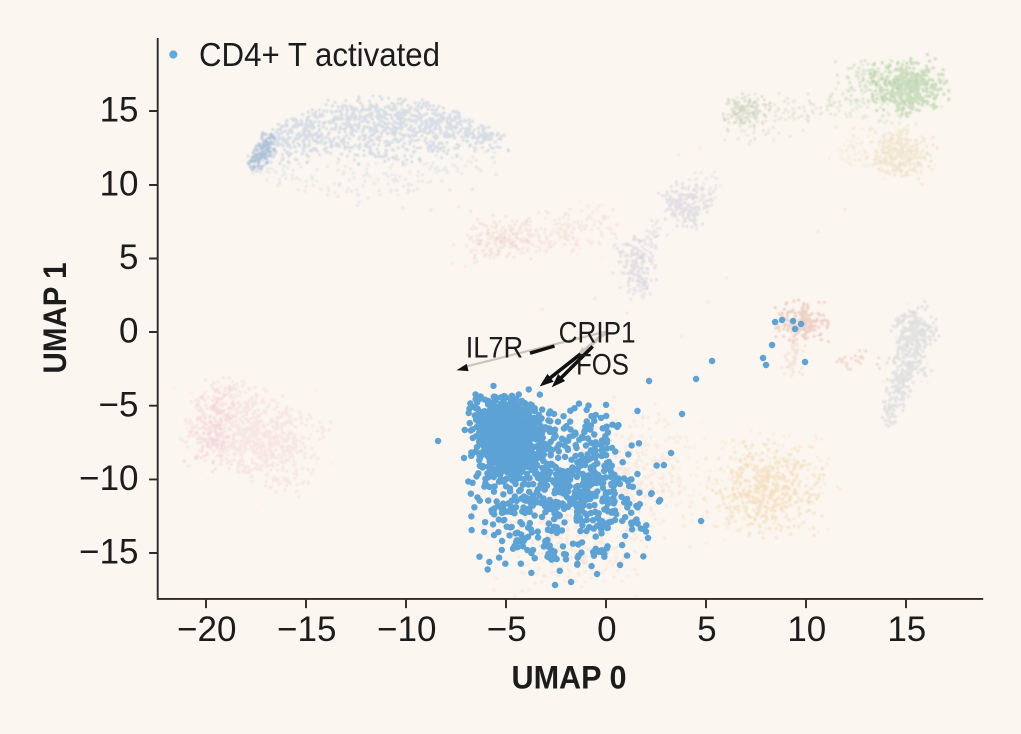 The image size is (1021, 734). What do you see at coordinates (206, 629) in the screenshot?
I see `svg-text: −20` at bounding box center [206, 629].